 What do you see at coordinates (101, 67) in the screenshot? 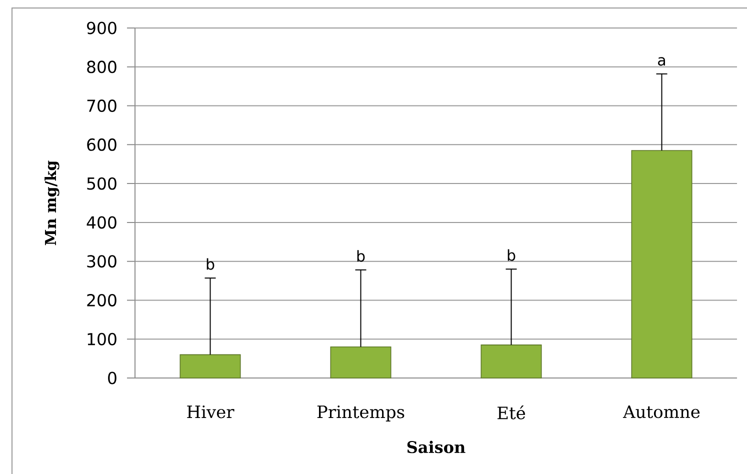
I see `y-tick-label: 800` at bounding box center [101, 67].